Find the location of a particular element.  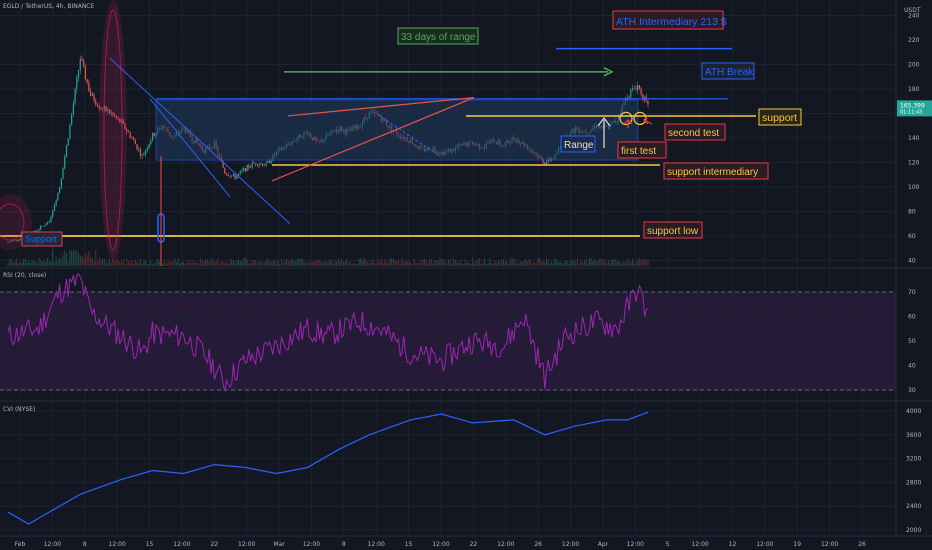

price-tick-label: 100 is located at coordinates (914, 187).